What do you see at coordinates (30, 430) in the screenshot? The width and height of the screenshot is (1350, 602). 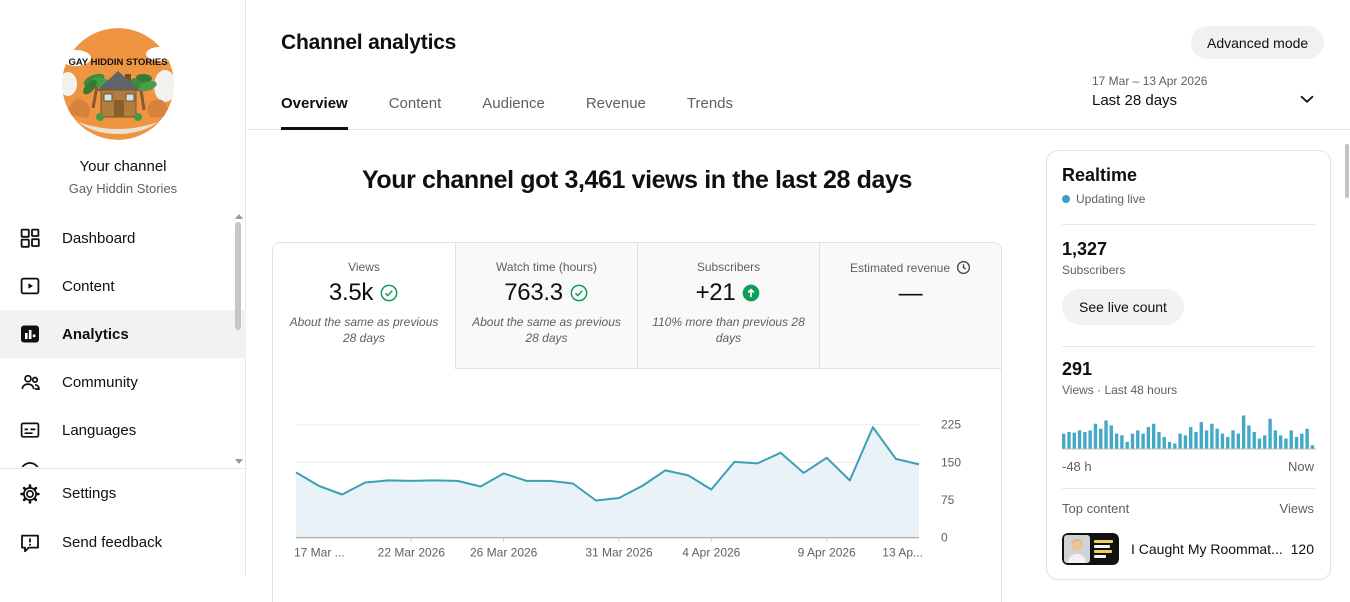 I see `languages-icon` at bounding box center [30, 430].